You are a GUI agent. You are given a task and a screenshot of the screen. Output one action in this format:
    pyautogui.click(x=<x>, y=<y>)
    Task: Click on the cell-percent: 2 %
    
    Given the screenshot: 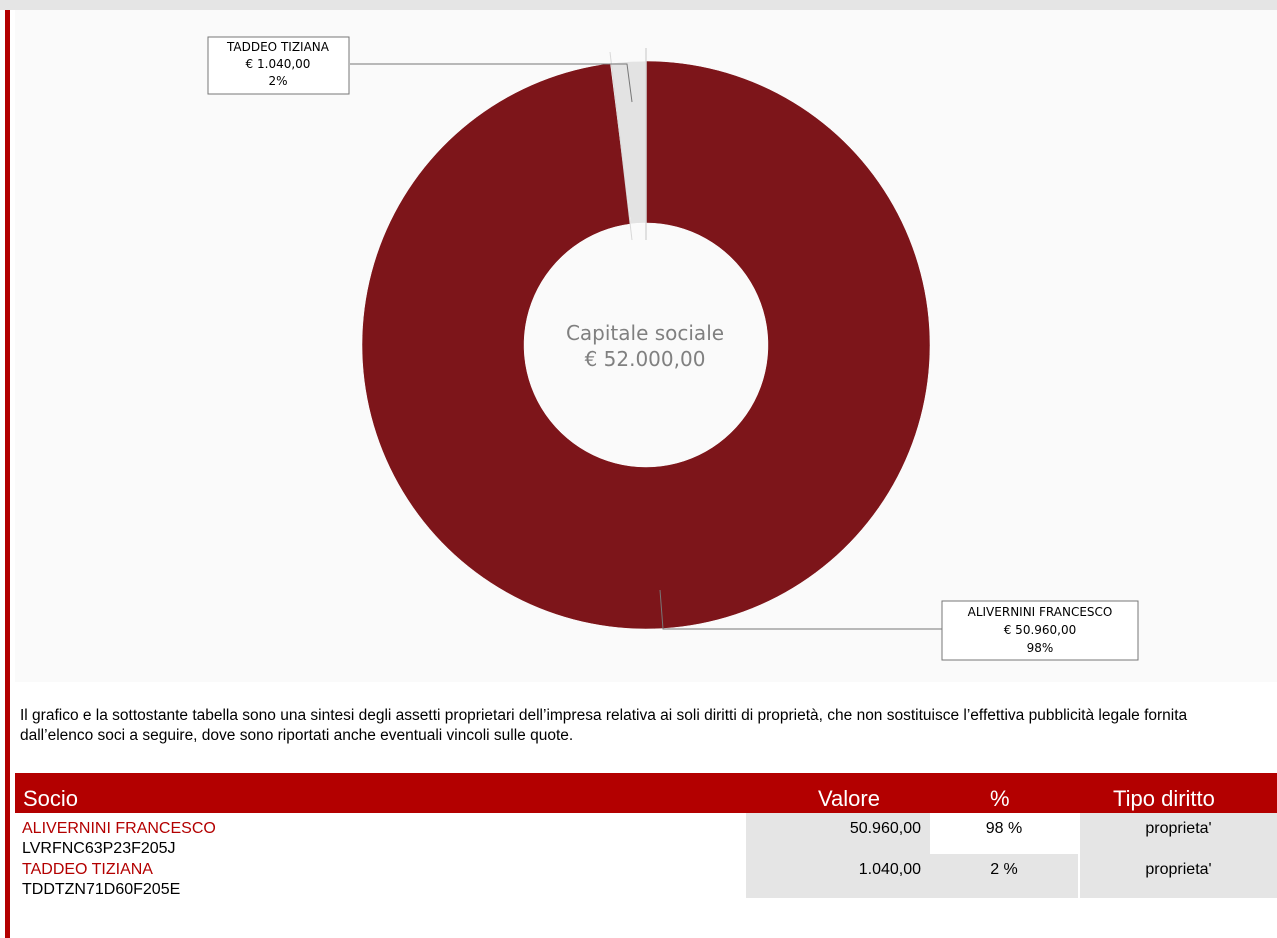 What is the action you would take?
    pyautogui.click(x=1004, y=876)
    